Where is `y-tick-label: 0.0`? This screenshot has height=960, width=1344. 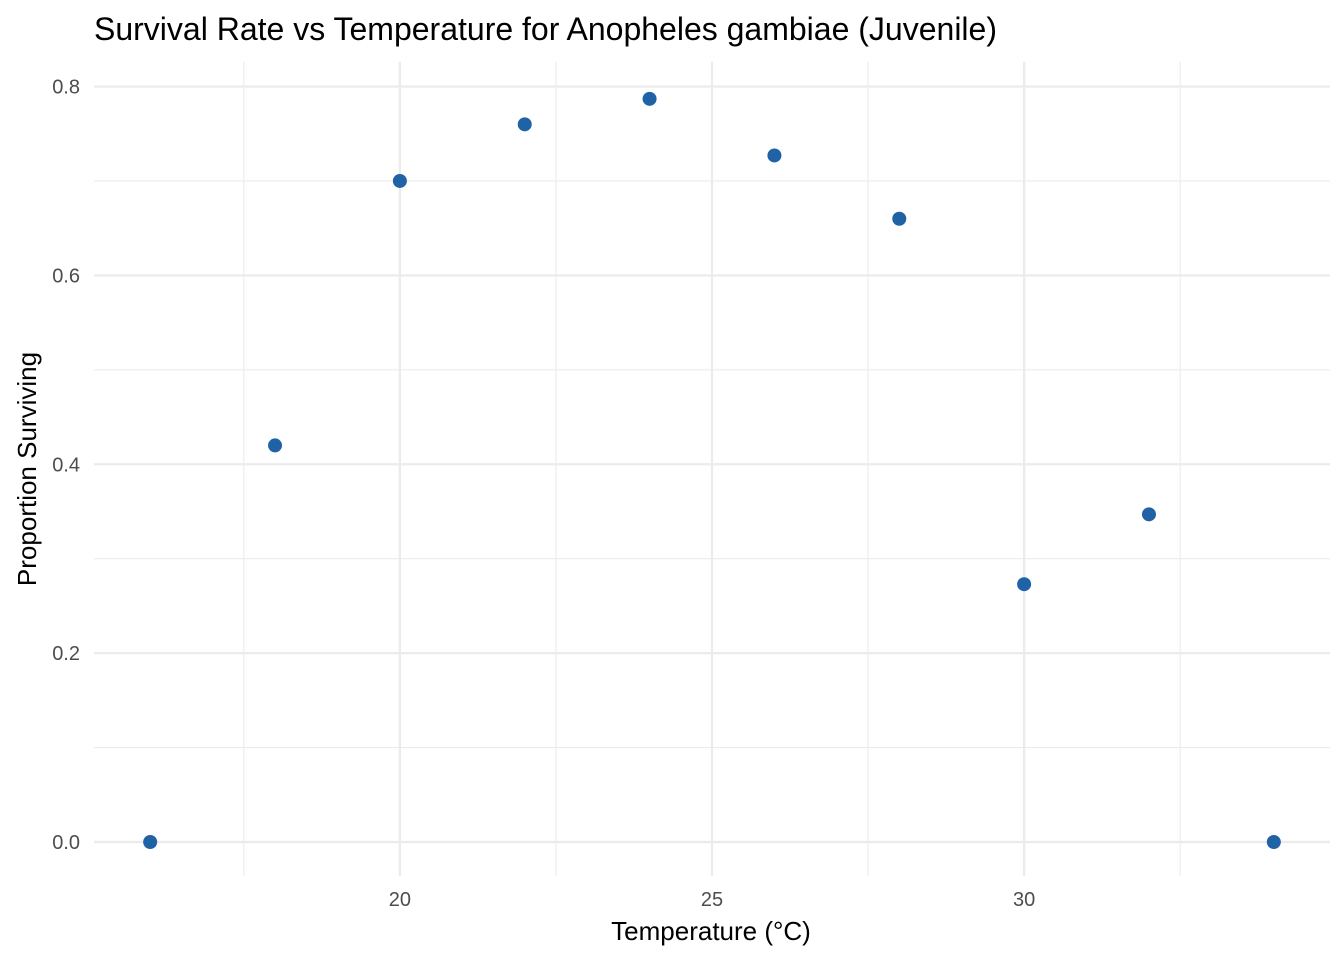
y-tick-label: 0.0 is located at coordinates (66, 843).